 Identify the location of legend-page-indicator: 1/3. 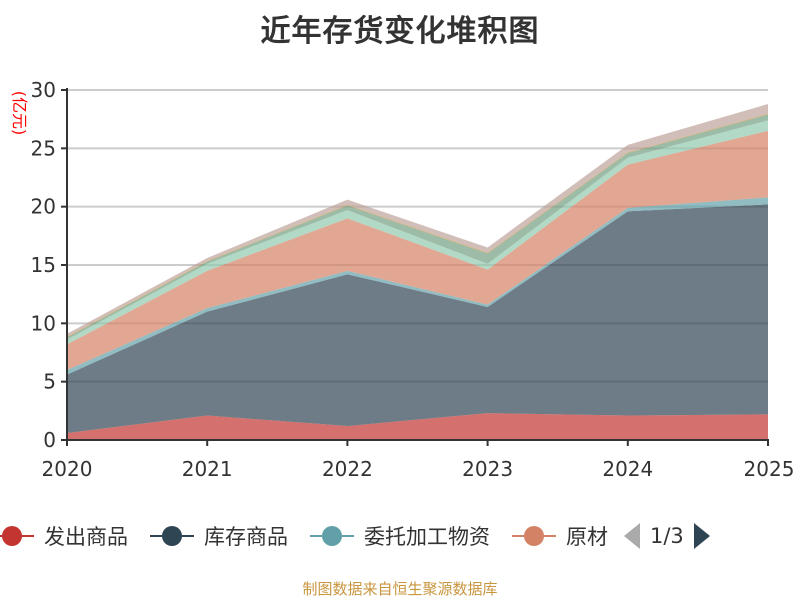
(667, 536).